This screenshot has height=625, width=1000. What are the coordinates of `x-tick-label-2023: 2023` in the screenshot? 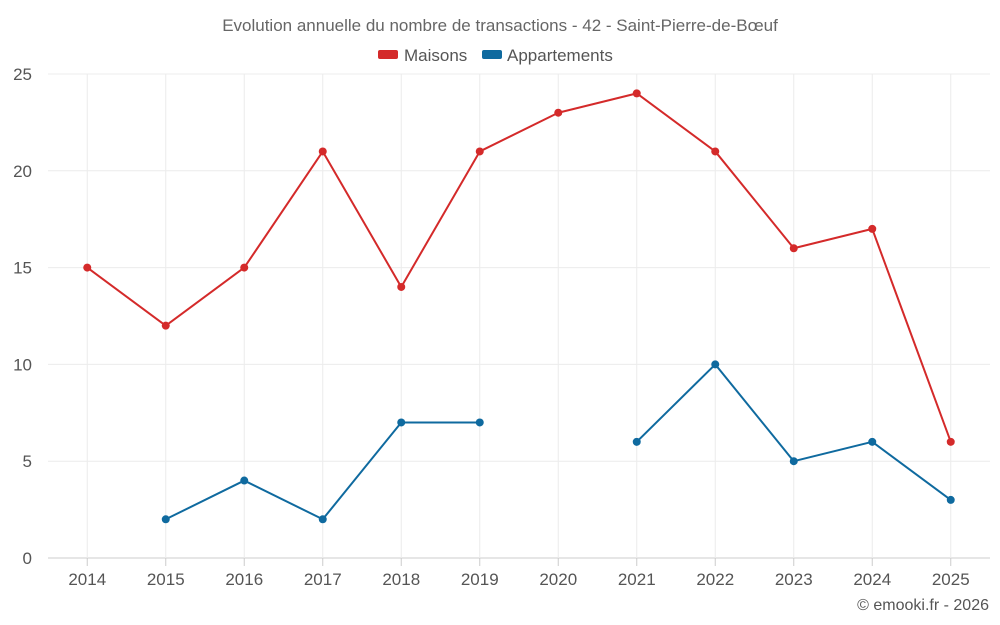 It's located at (794, 579).